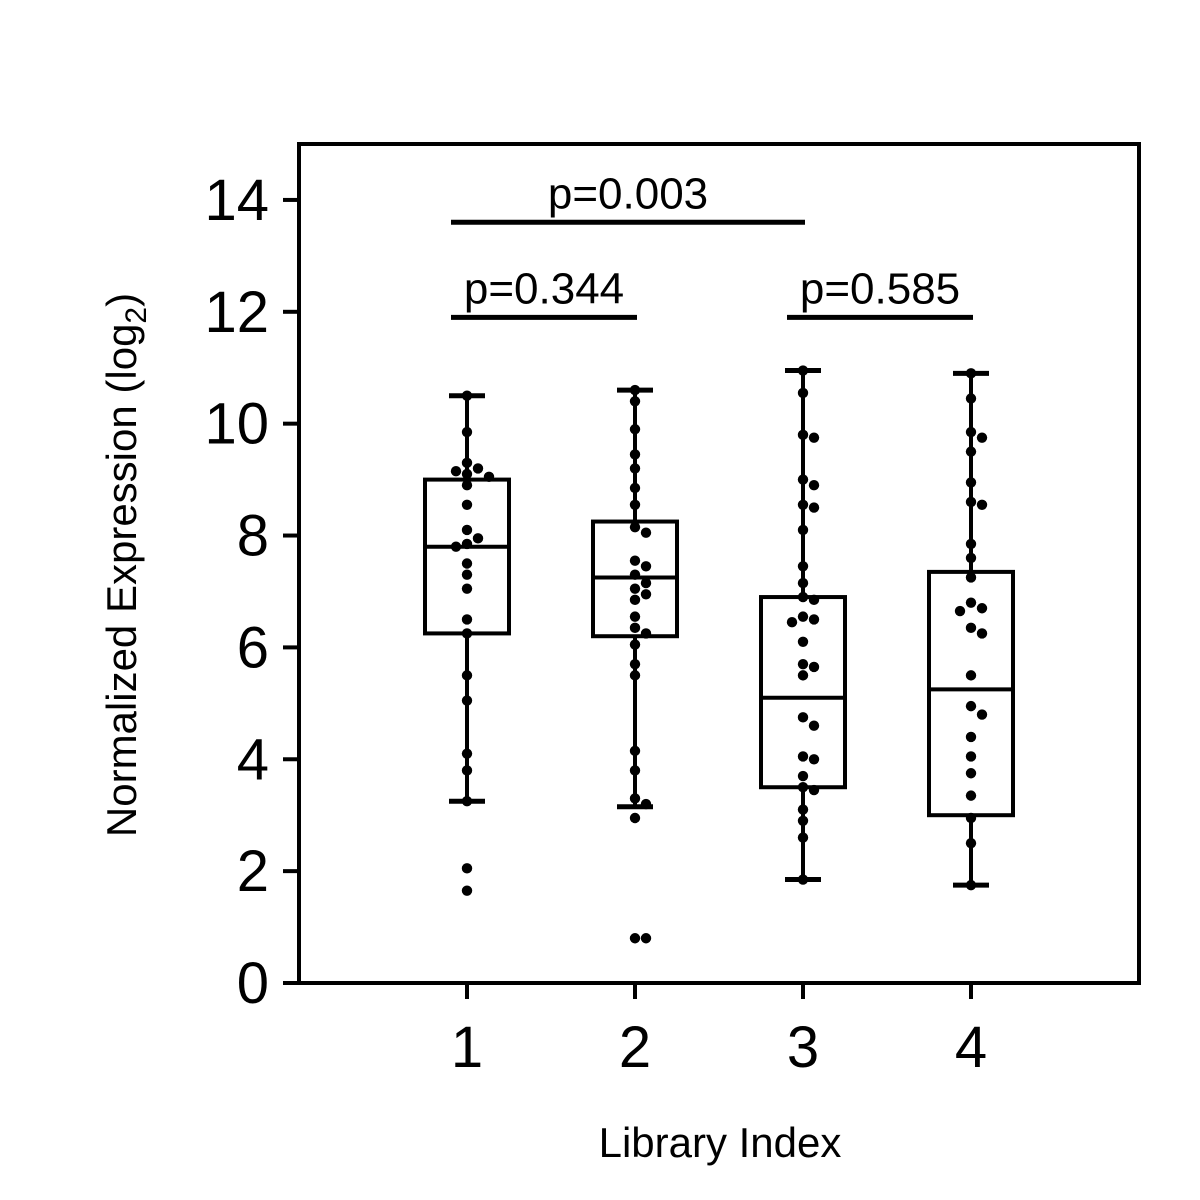 This screenshot has width=1200, height=1200. What do you see at coordinates (136, 315) in the screenshot?
I see `y-axis-title-subscript: 2` at bounding box center [136, 315].